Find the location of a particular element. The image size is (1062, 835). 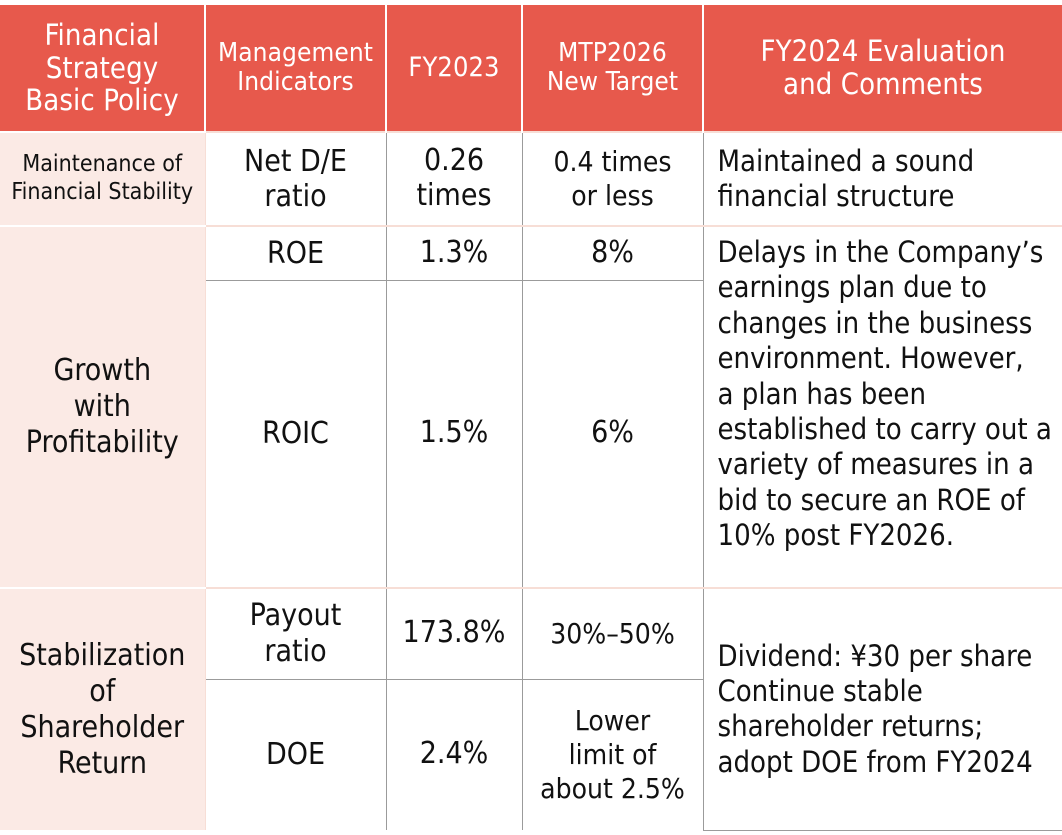

header-line: New Target is located at coordinates (612, 82).